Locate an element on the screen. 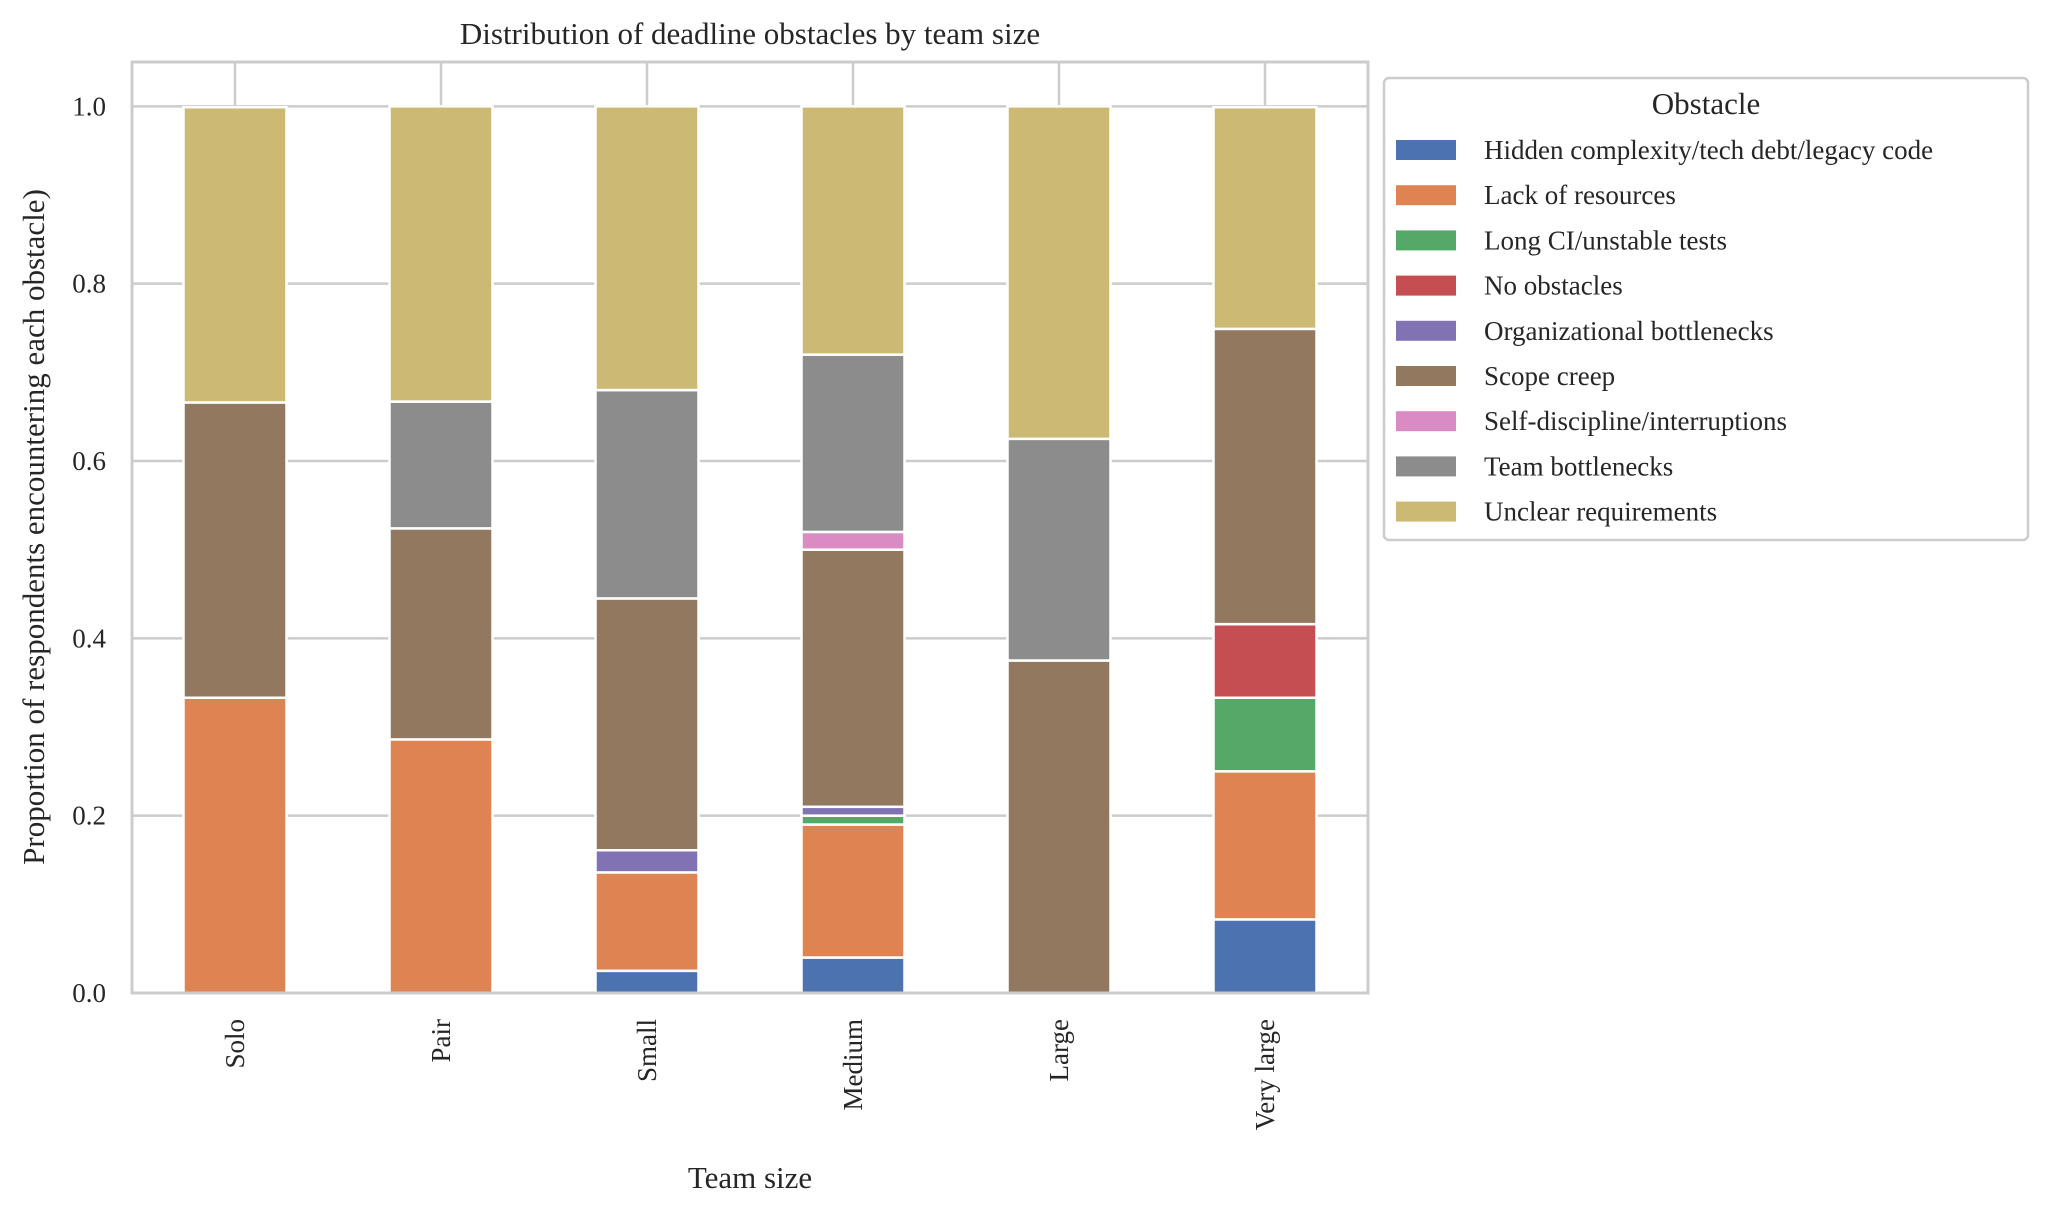 The height and width of the screenshot is (1215, 2048). bar-pair-lack-of-resources is located at coordinates (441, 866).